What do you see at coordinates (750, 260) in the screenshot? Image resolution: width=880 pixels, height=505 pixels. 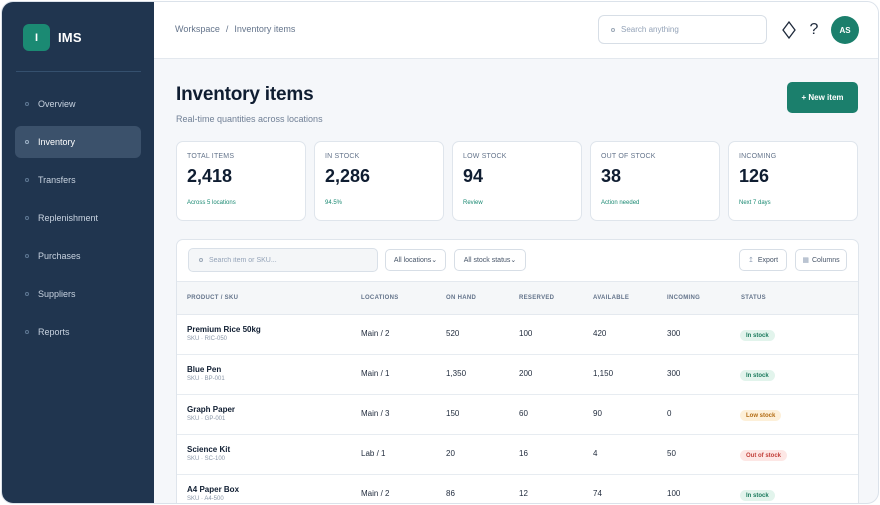 I see `export-icon: ↥` at bounding box center [750, 260].